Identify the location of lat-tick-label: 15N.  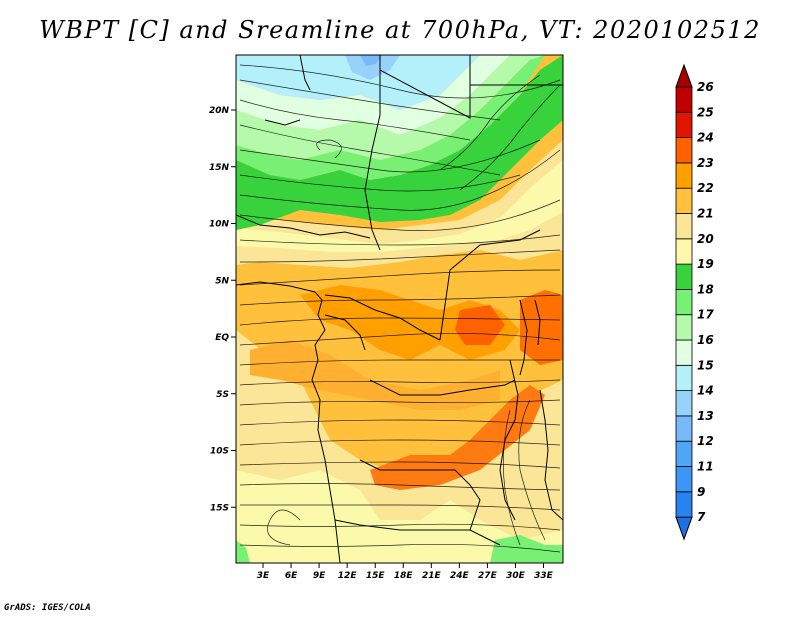
(219, 168).